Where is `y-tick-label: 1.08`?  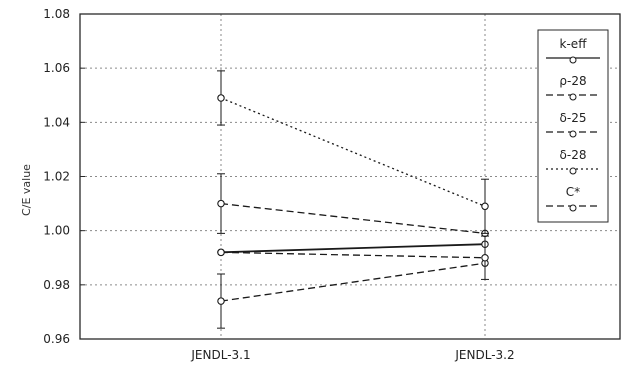 y-tick-label: 1.08 is located at coordinates (56, 14).